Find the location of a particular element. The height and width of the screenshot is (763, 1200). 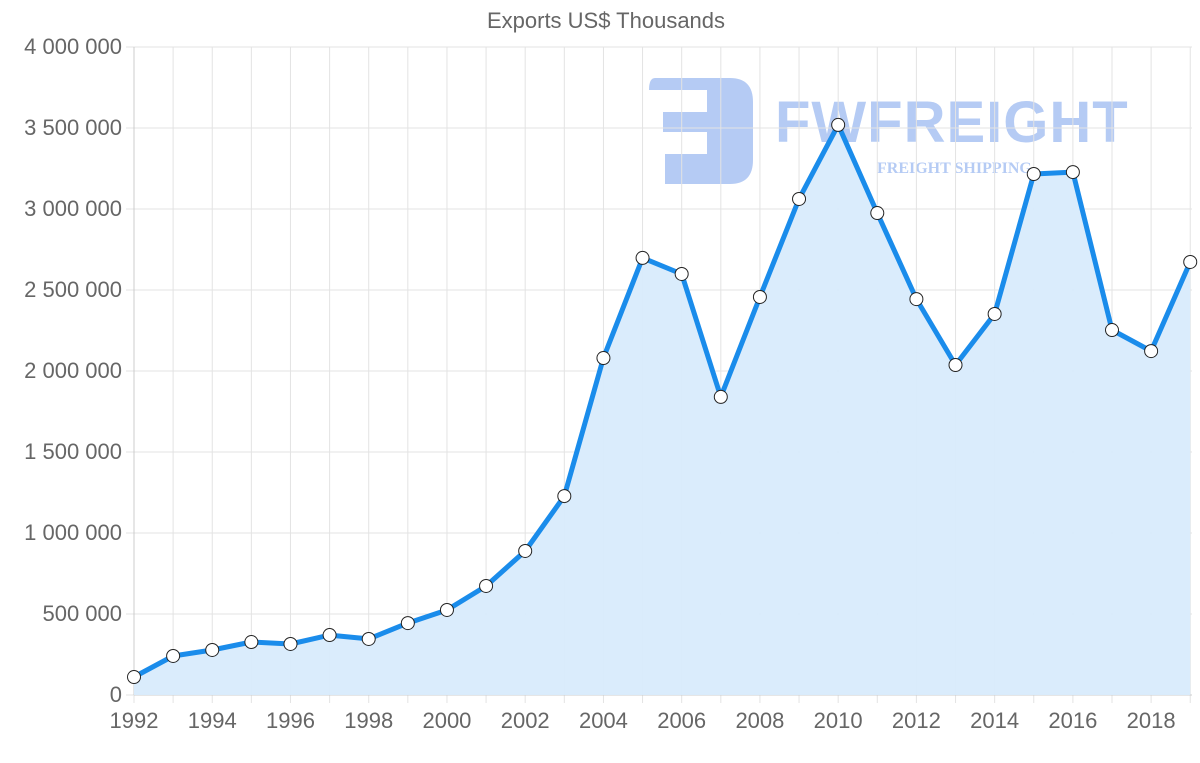

y-tick-label: 1 500 000 is located at coordinates (73, 451).